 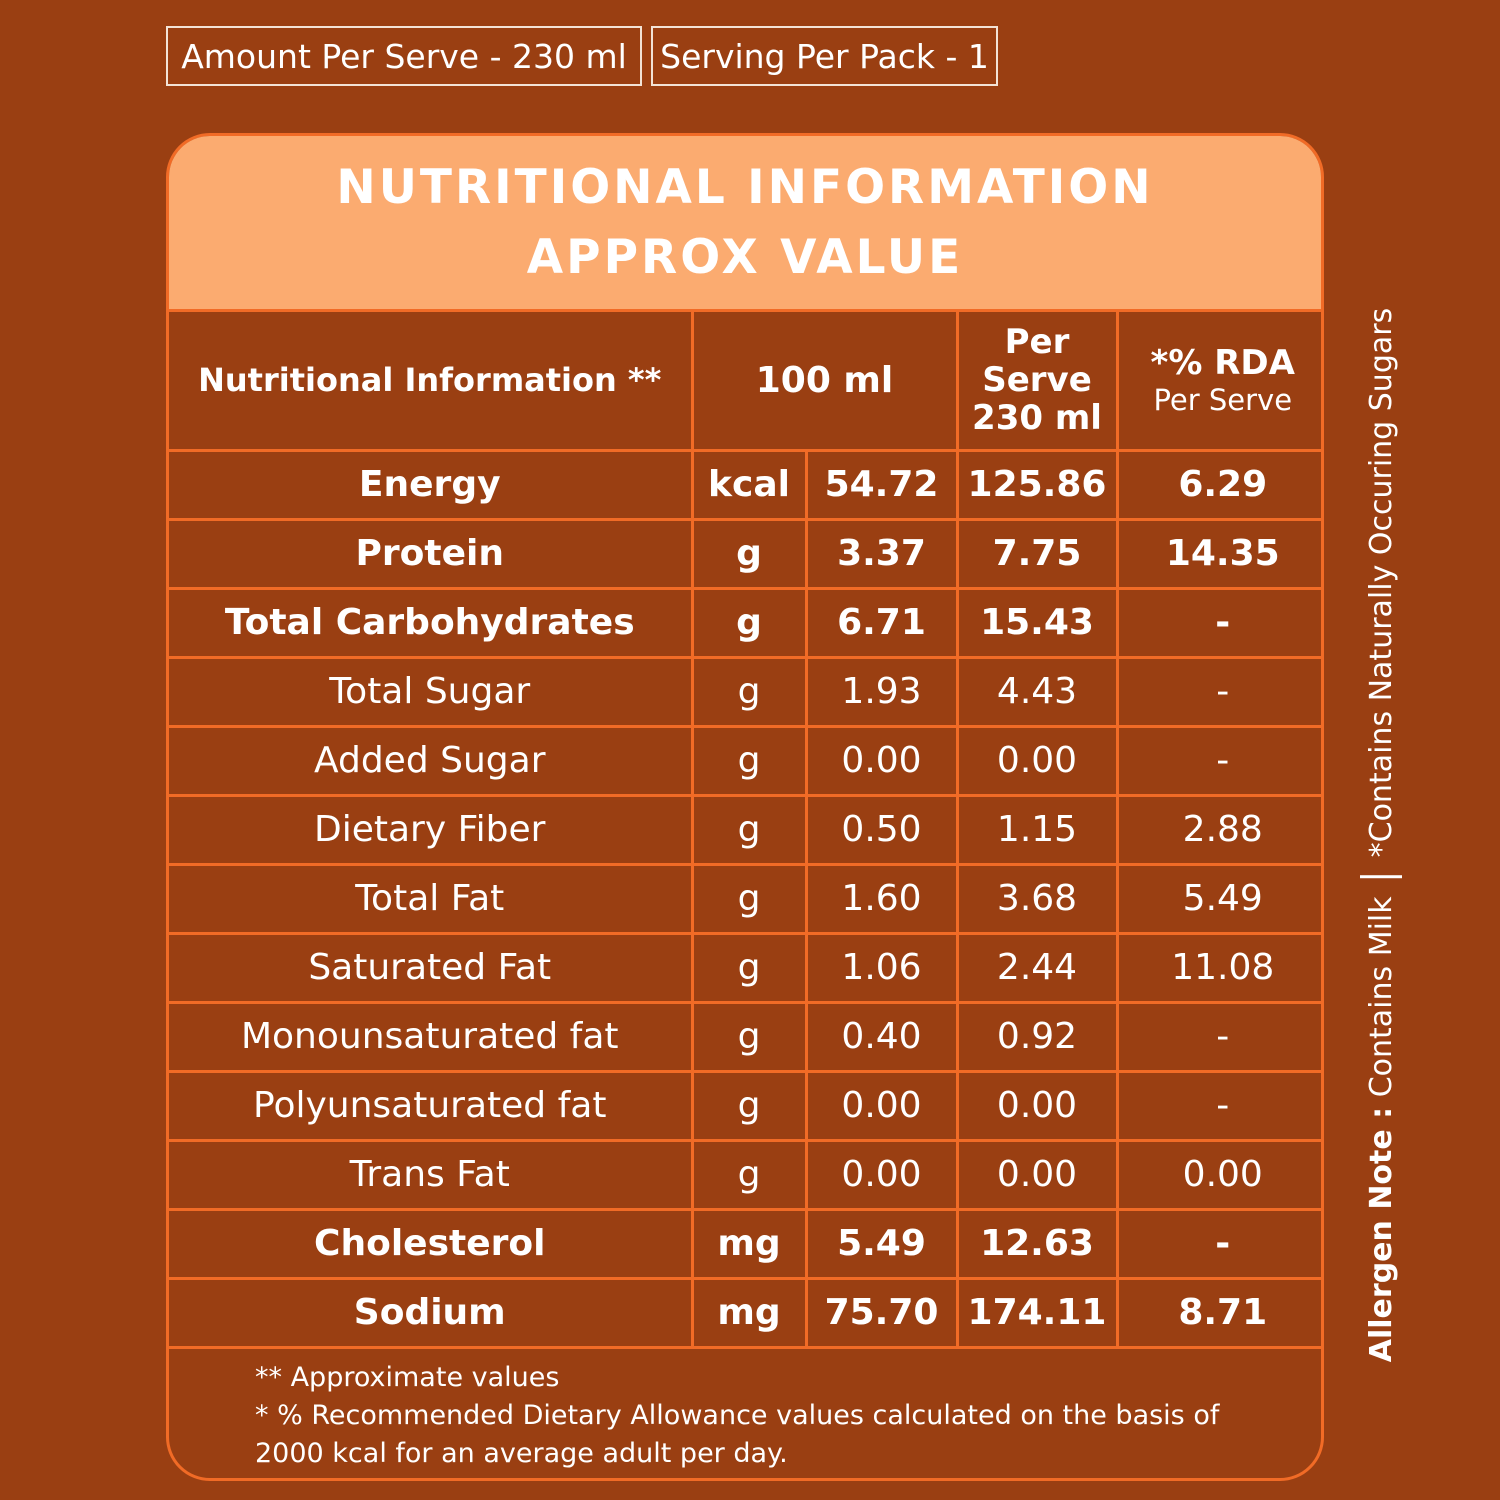 I want to click on header-nutritional-information: Nutritional Information **, so click(x=431, y=382).